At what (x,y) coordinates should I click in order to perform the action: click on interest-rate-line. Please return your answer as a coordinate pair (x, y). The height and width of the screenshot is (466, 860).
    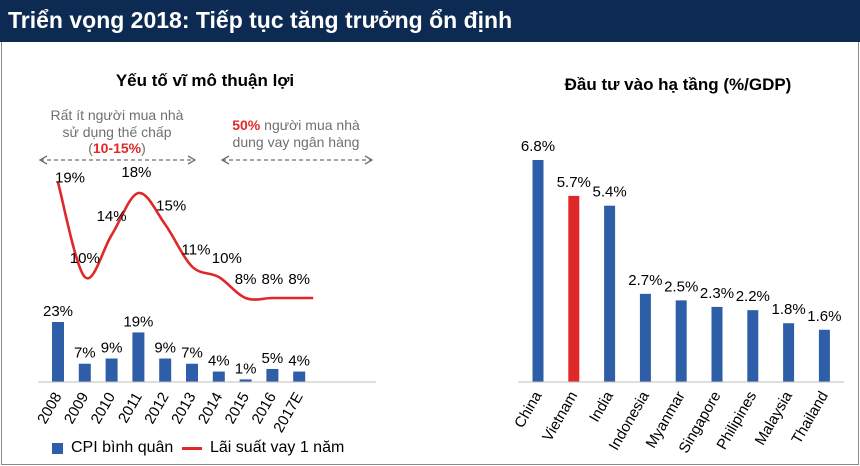
    Looking at the image, I should click on (185, 241).